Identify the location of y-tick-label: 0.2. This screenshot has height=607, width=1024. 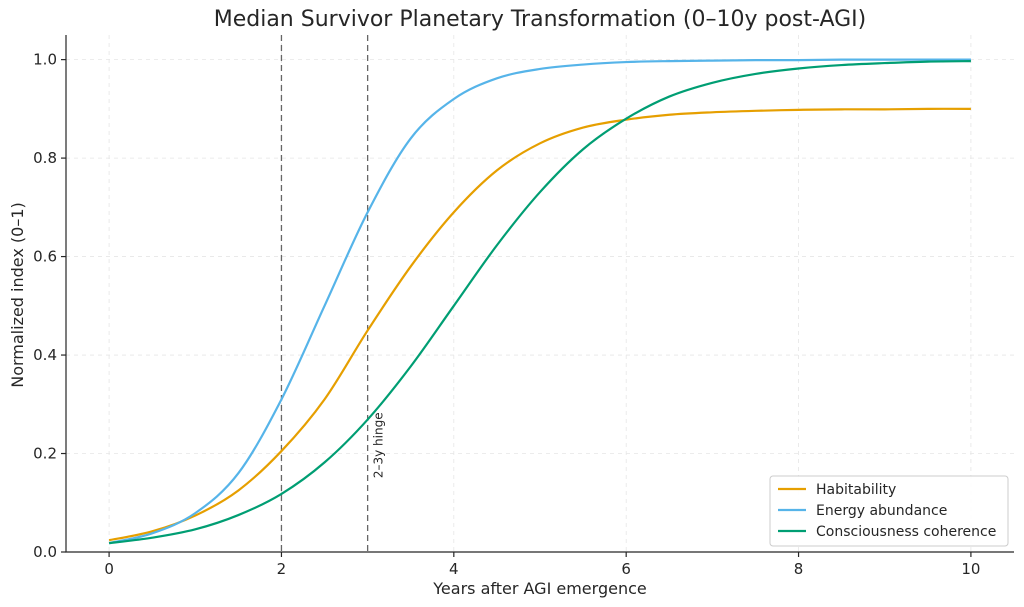
(45, 454).